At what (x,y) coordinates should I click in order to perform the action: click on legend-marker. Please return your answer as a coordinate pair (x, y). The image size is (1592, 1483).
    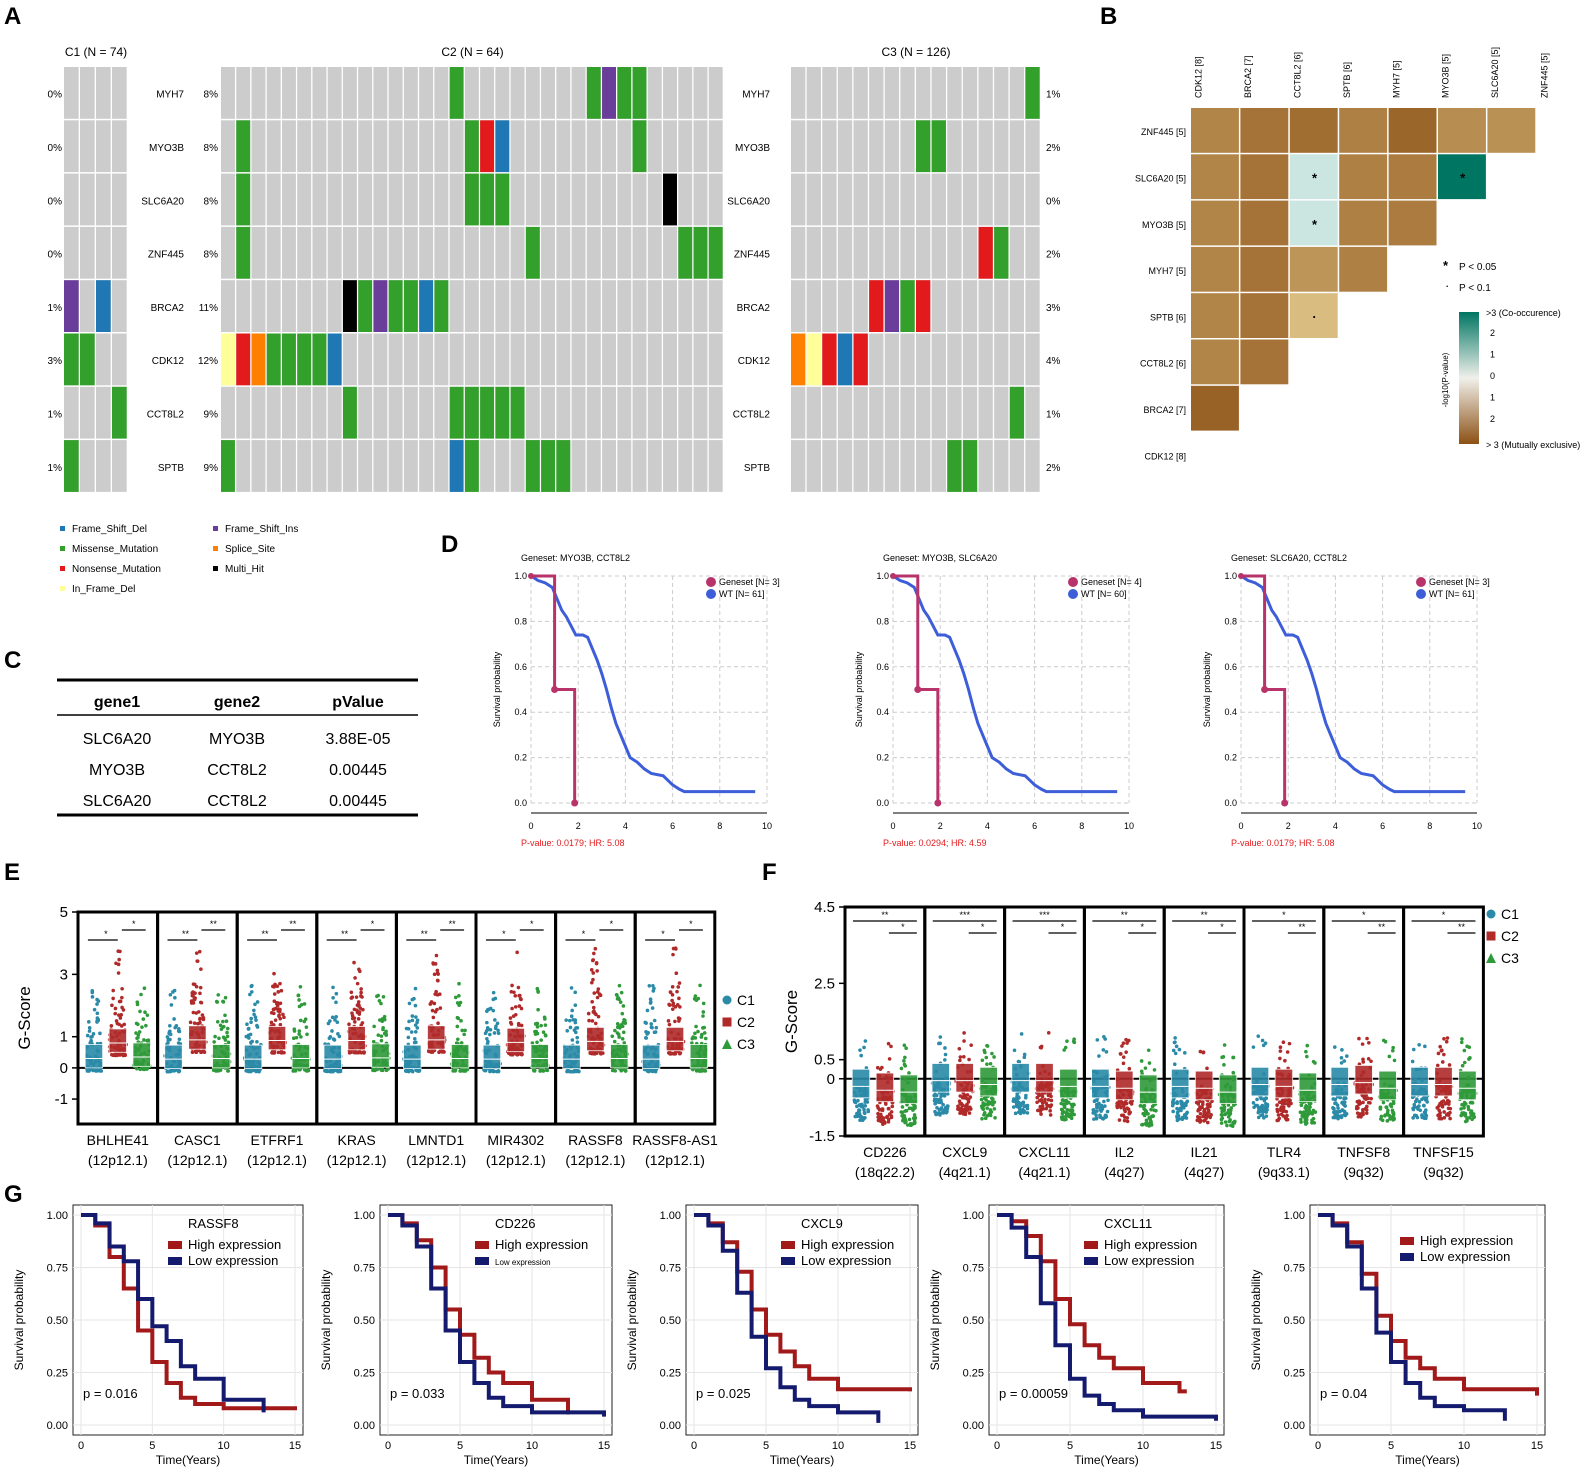
    Looking at the image, I should click on (1491, 958).